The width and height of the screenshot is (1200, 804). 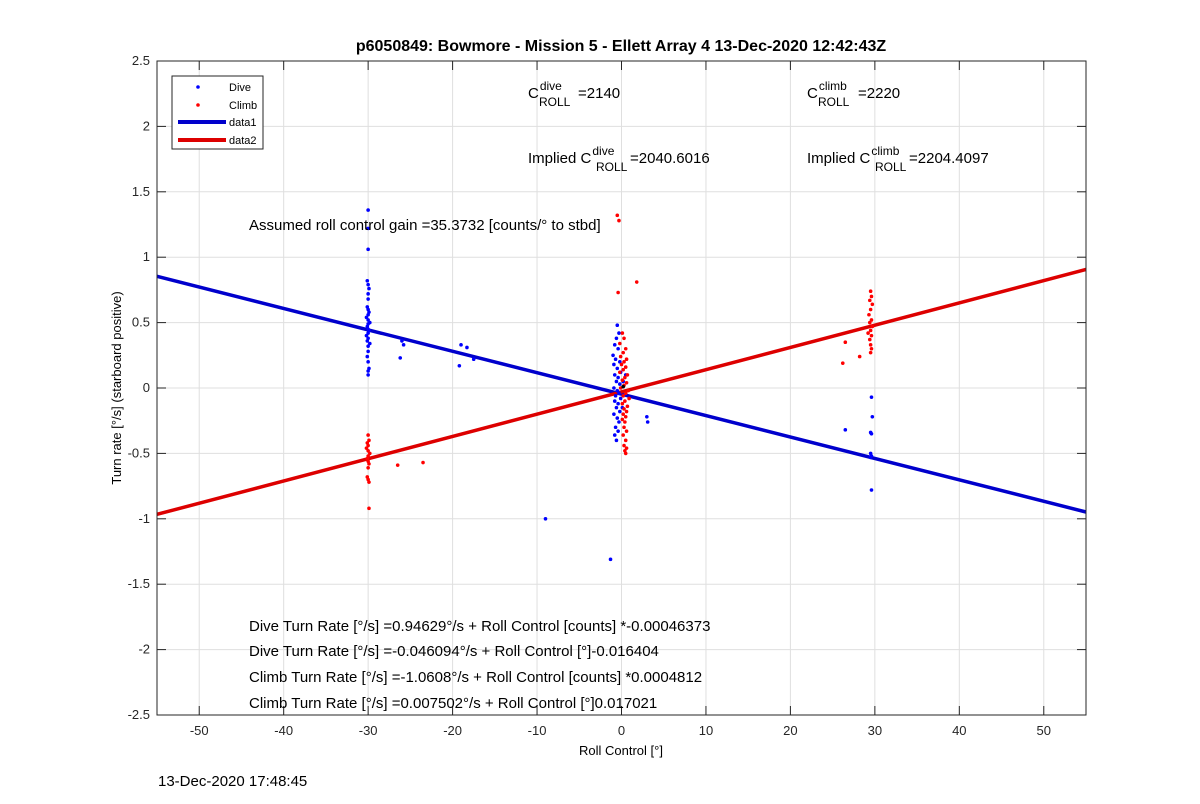 I want to click on legend-label-data1: data1, so click(x=243, y=123).